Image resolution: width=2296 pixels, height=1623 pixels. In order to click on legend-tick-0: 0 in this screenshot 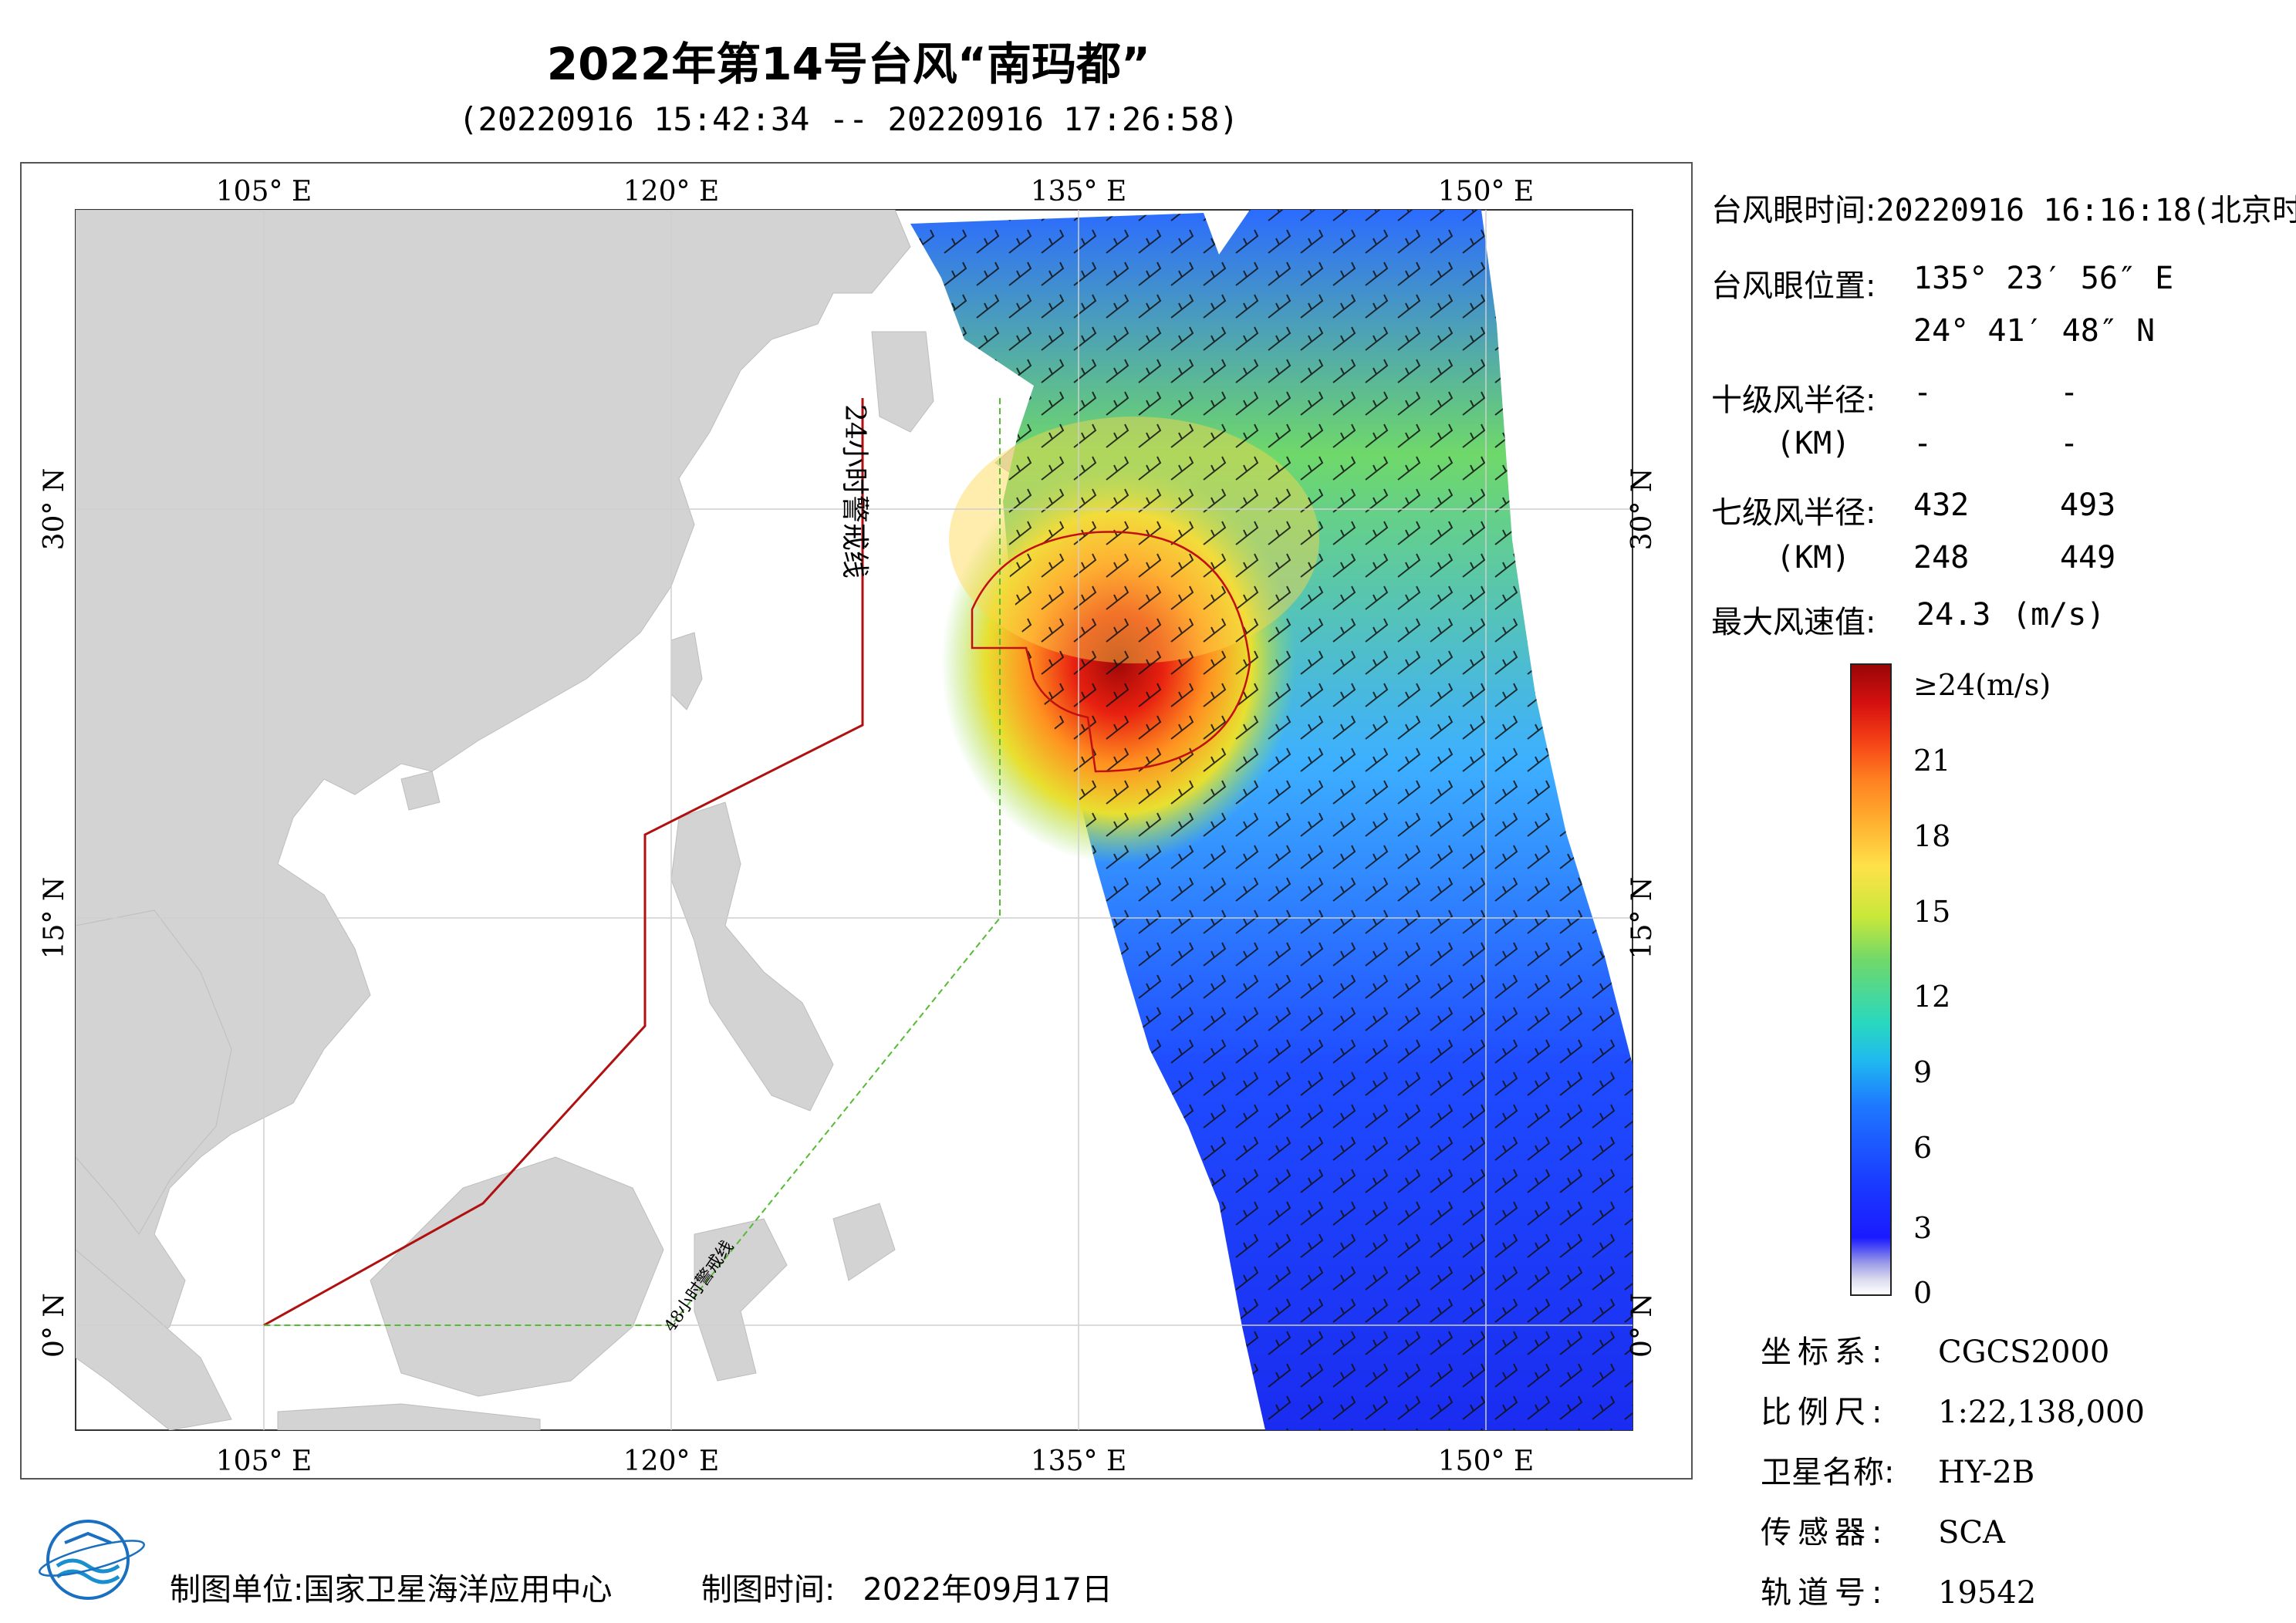, I will do `click(1923, 1293)`.